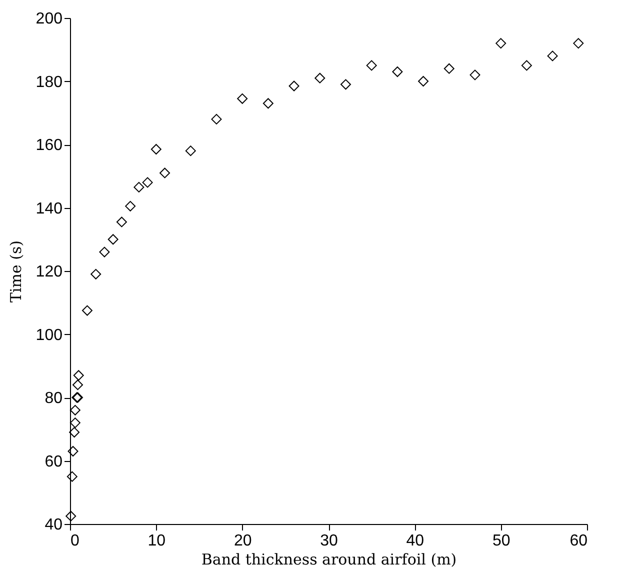 The height and width of the screenshot is (577, 618). What do you see at coordinates (49, 145) in the screenshot?
I see `y-tick-label: 160` at bounding box center [49, 145].